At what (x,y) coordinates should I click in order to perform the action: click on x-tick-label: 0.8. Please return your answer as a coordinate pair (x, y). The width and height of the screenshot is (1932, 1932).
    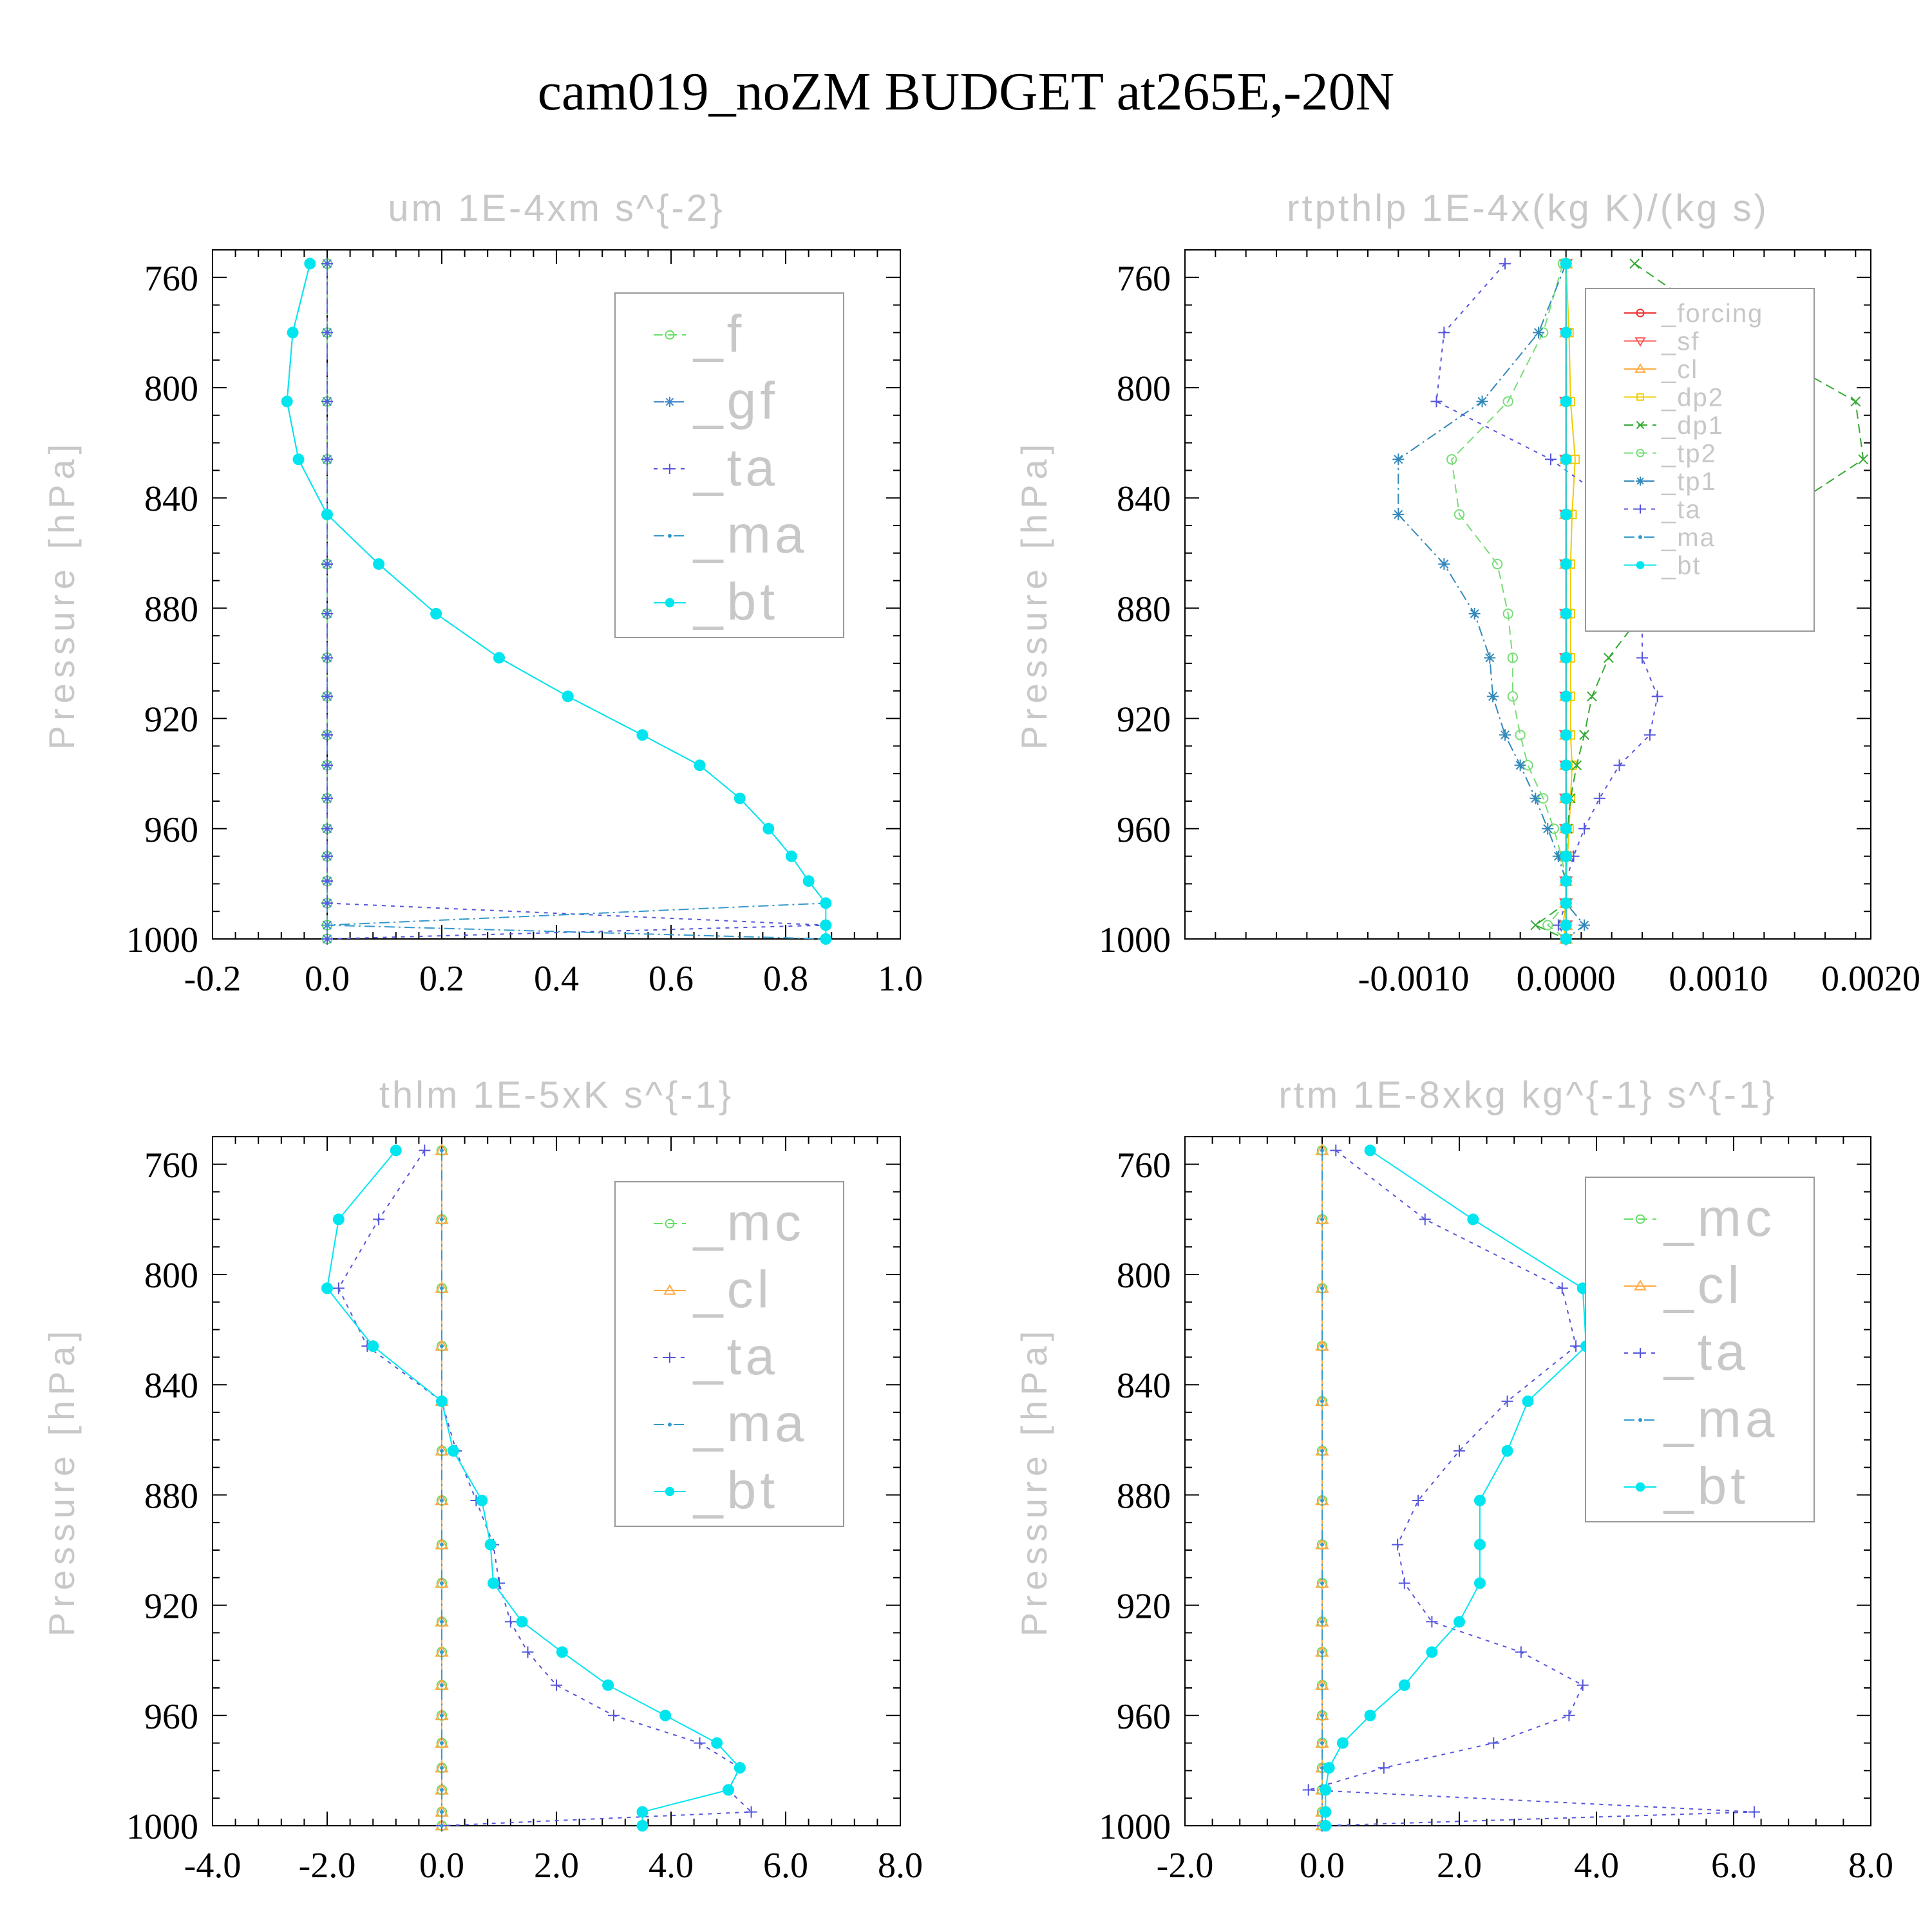
    Looking at the image, I should click on (785, 979).